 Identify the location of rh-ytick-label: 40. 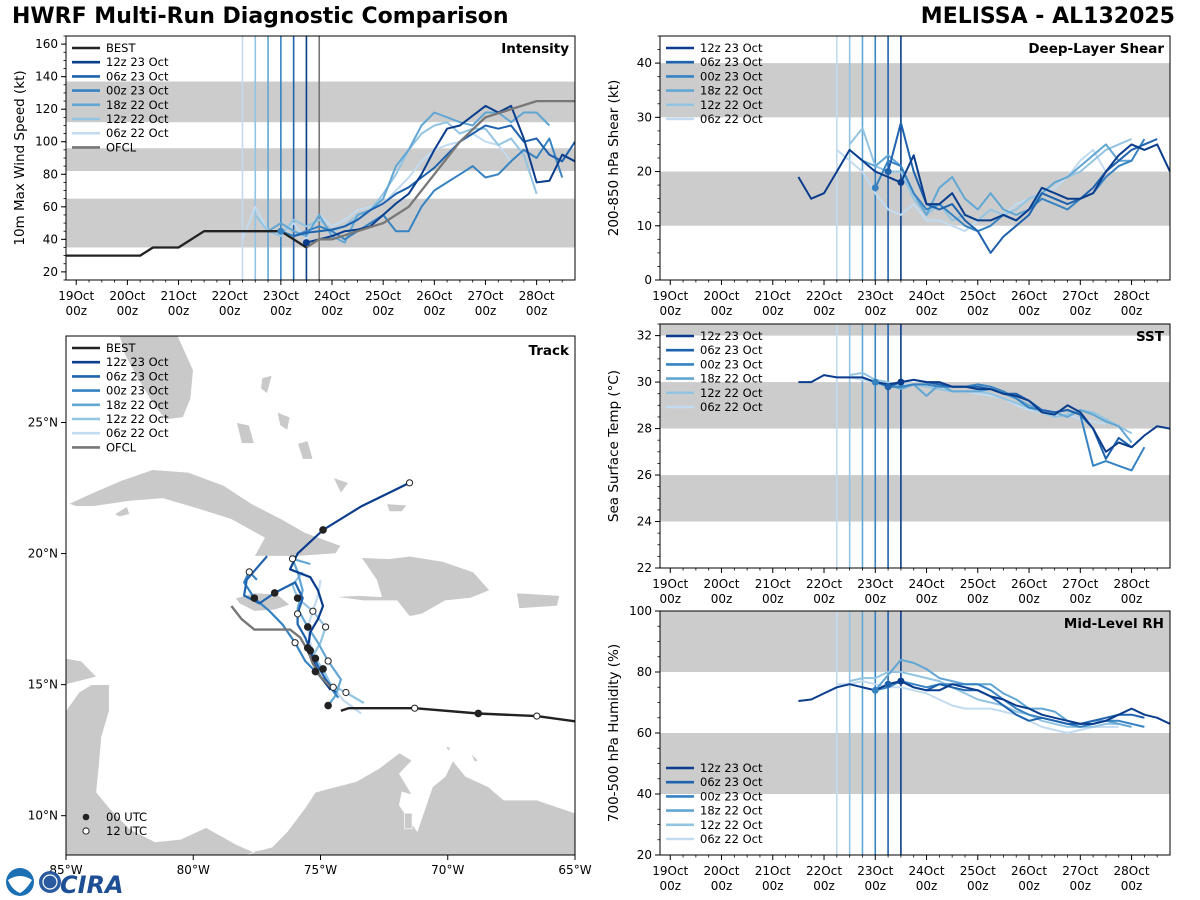
(644, 794).